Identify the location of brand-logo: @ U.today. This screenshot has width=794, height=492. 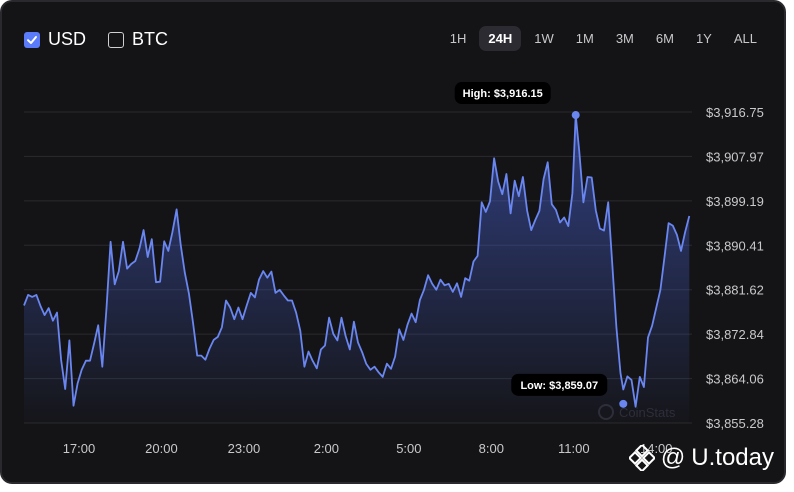
(701, 458).